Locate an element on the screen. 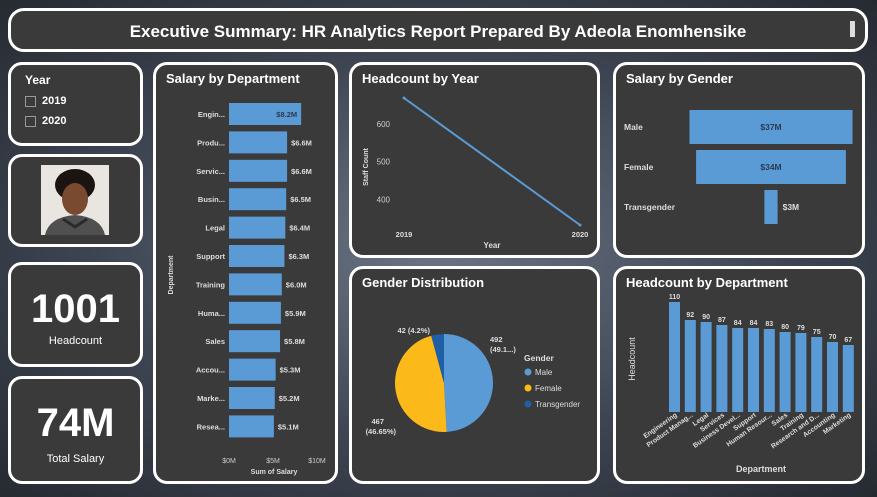 This screenshot has width=877, height=497. gender-male-label-pct: (49.1...) is located at coordinates (503, 349).